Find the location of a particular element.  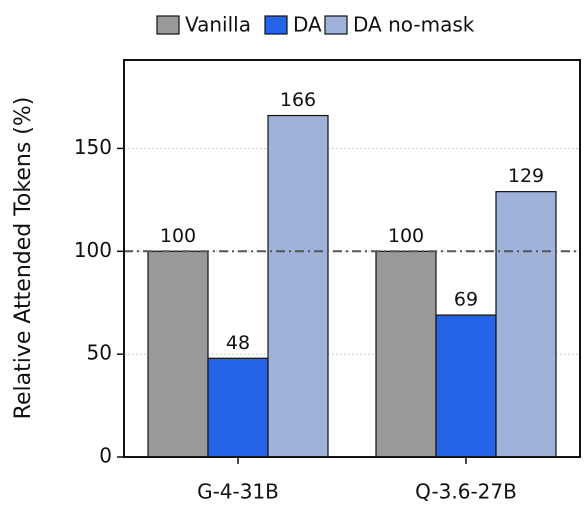

legend-label: DA is located at coordinates (307, 25).